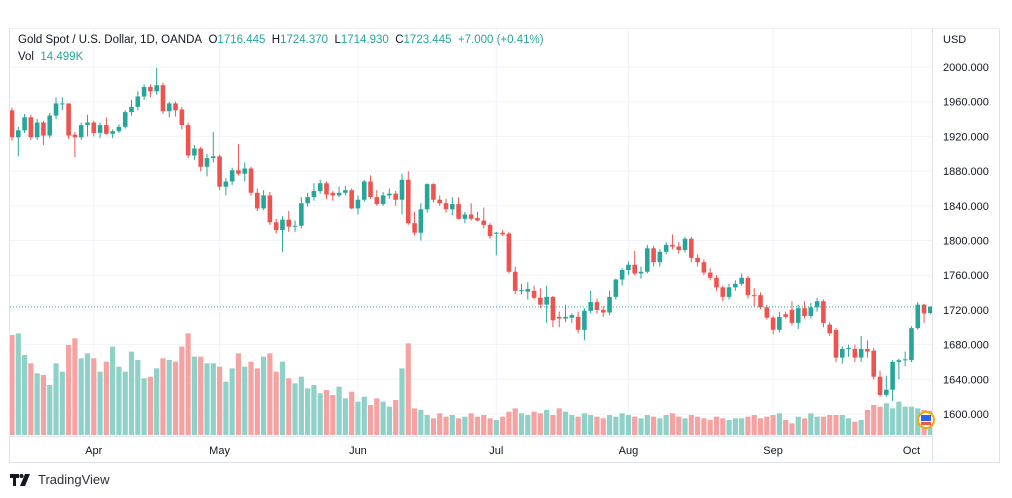 Image resolution: width=1012 pixels, height=498 pixels. Describe the element at coordinates (60, 479) in the screenshot. I see `tradingview-attribution: TradingView` at that location.